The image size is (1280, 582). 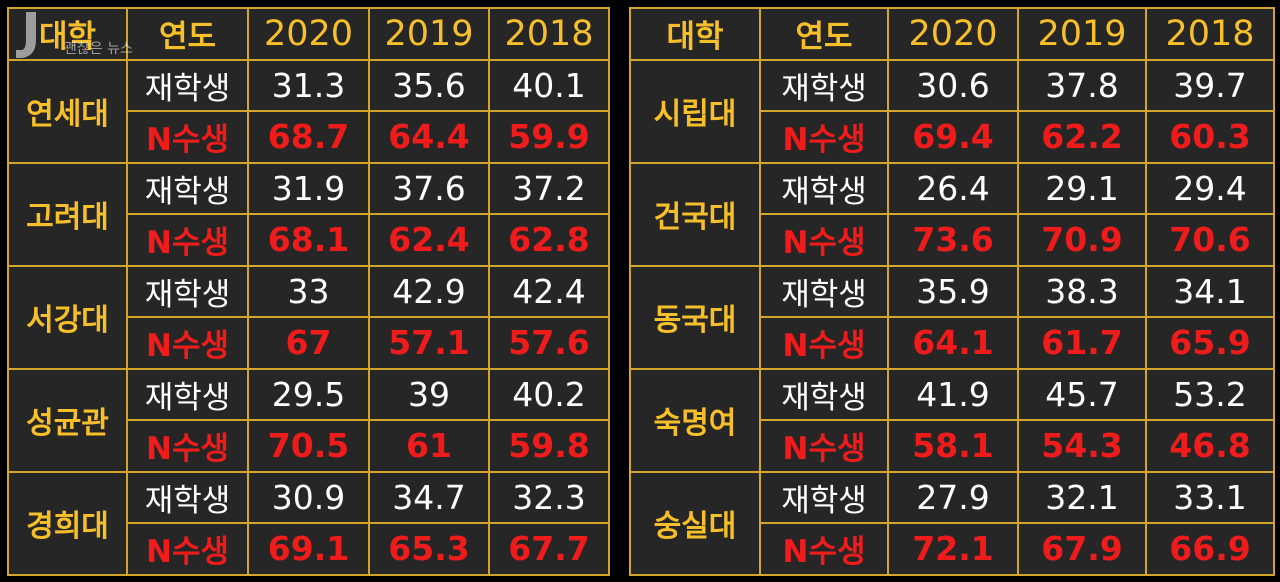 I want to click on value-cell: 70.5, so click(x=308, y=446).